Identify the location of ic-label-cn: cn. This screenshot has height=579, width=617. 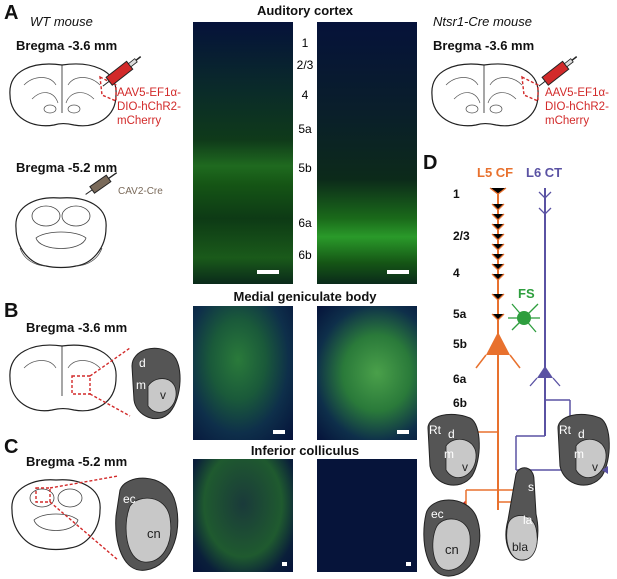
(154, 533).